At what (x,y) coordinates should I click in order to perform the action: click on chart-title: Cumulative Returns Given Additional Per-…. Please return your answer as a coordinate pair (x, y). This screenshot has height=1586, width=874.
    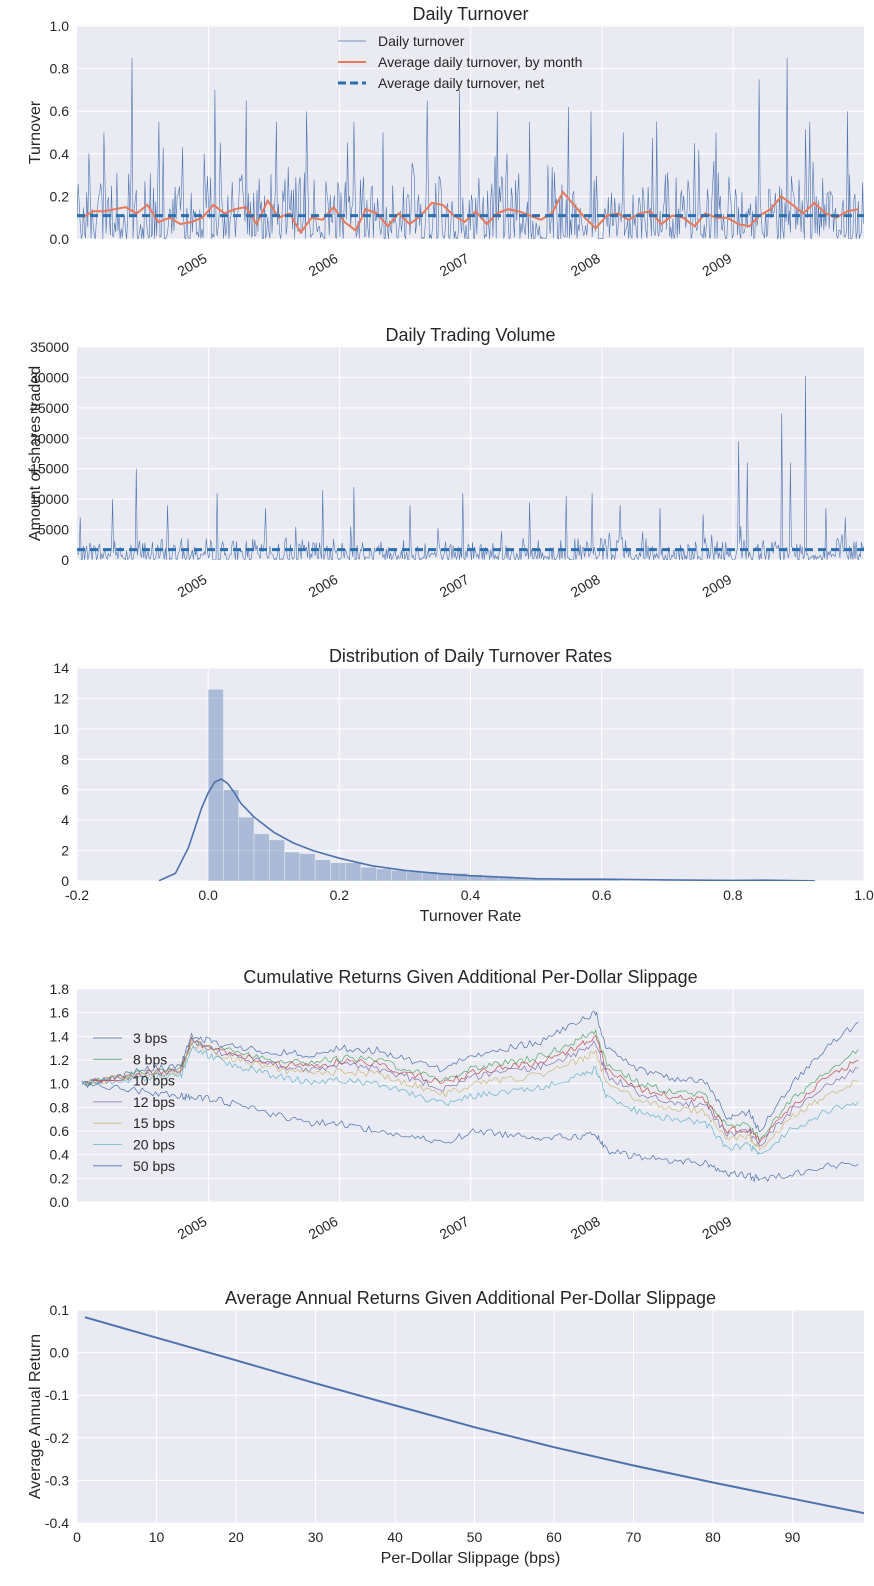
    Looking at the image, I should click on (470, 977).